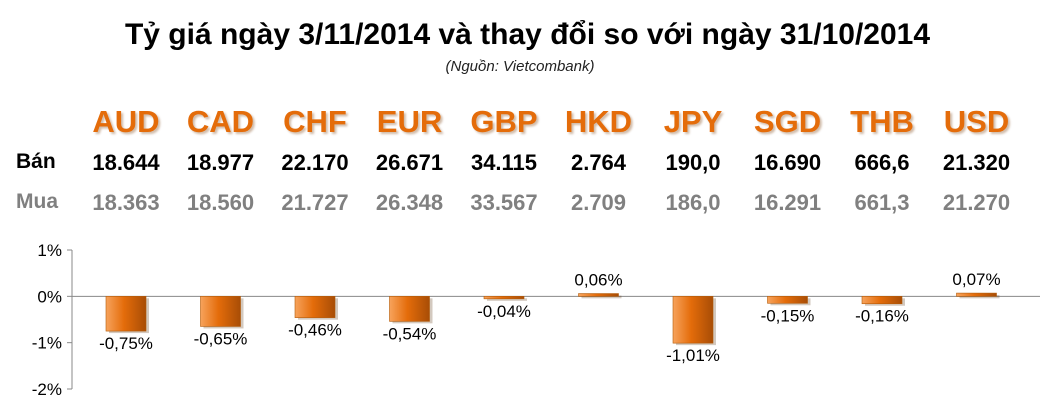  Describe the element at coordinates (693, 320) in the screenshot. I see `bar-jpy` at that location.